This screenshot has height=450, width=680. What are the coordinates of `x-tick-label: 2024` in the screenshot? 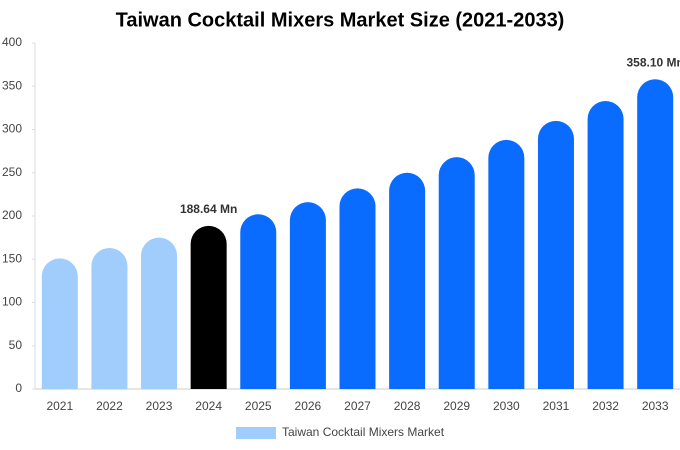 It's located at (208, 406).